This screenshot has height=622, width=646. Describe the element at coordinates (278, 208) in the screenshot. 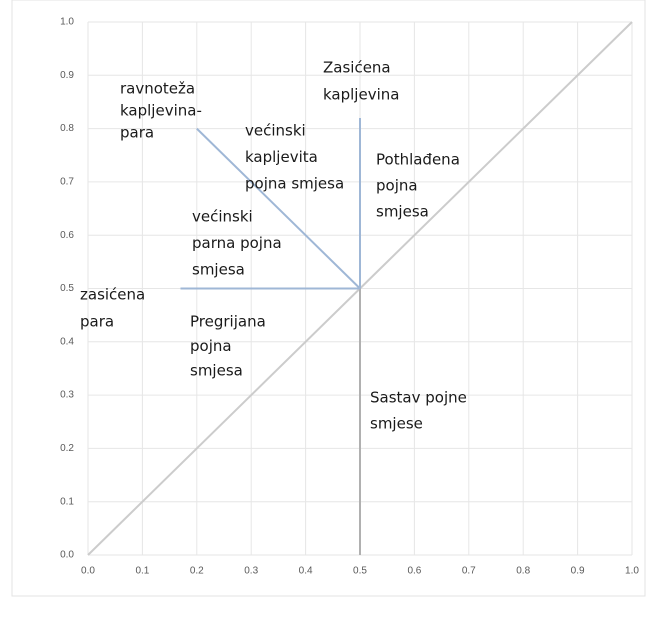

I see `line` at that location.